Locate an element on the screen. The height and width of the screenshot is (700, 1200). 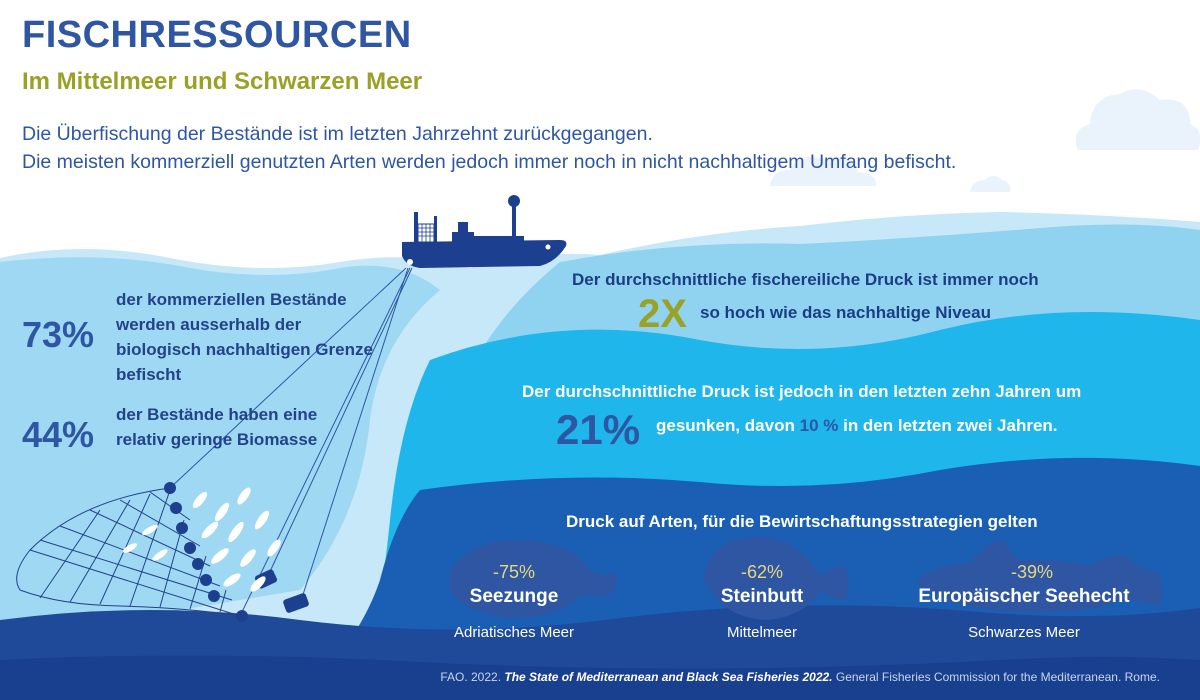
stat-44-value: 44% is located at coordinates (58, 434).